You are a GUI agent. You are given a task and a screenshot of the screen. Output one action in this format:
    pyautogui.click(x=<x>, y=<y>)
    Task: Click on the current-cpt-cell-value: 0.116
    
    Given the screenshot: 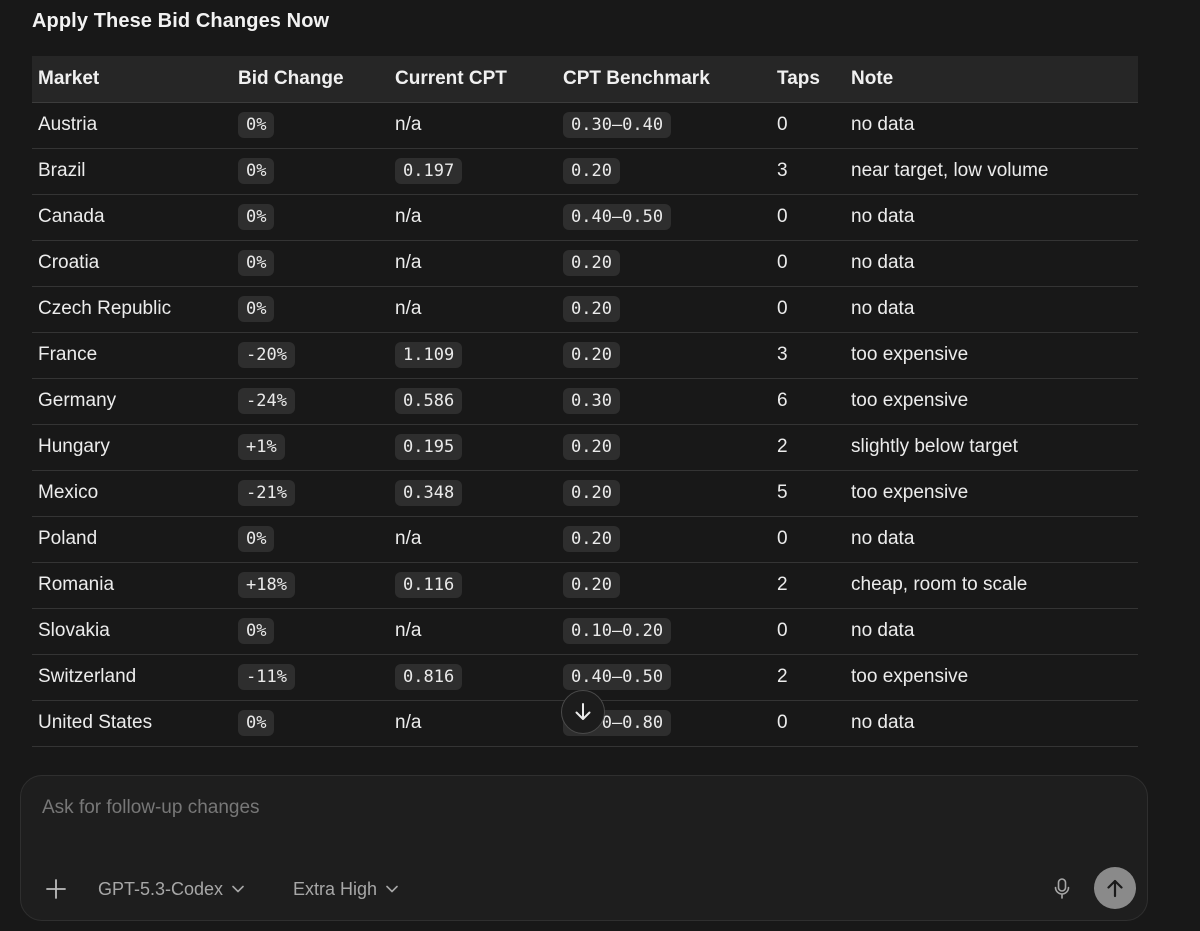 What is the action you would take?
    pyautogui.click(x=429, y=585)
    